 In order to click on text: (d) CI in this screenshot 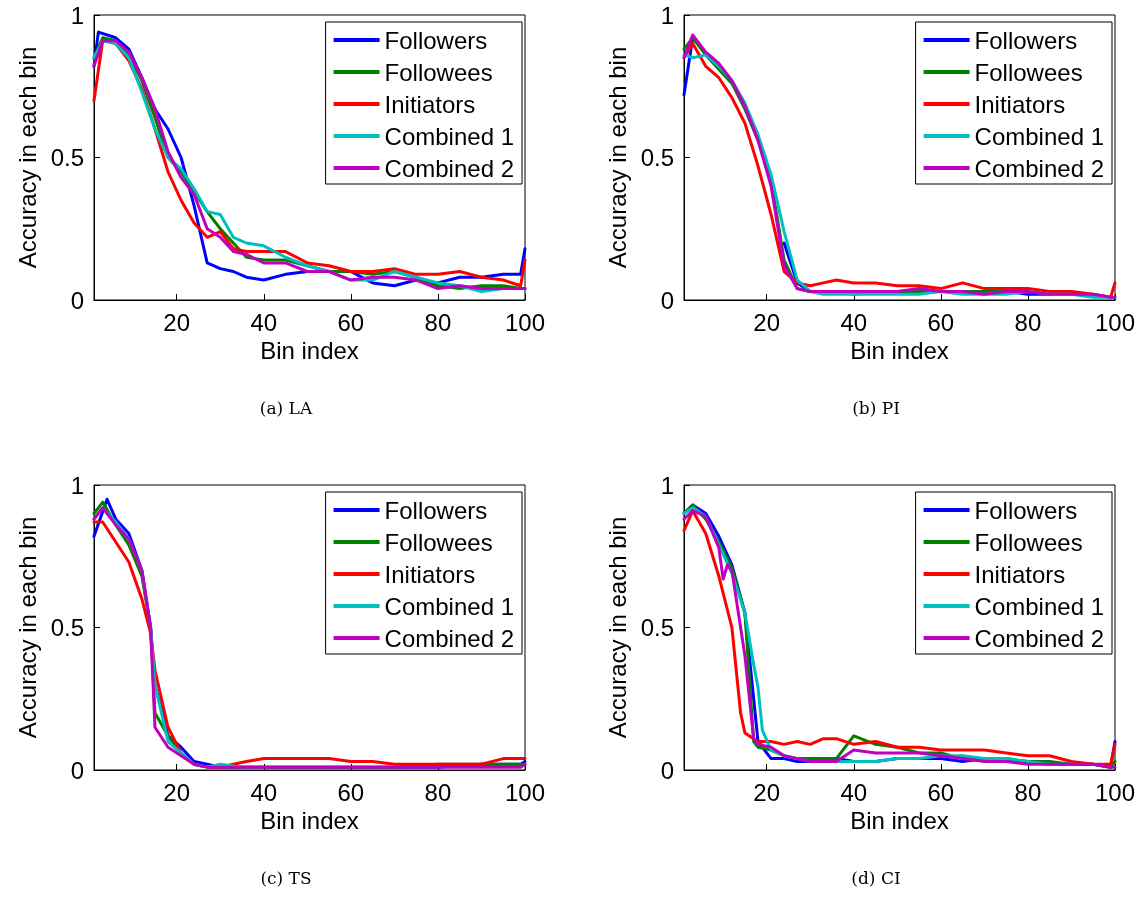, I will do `click(876, 878)`.